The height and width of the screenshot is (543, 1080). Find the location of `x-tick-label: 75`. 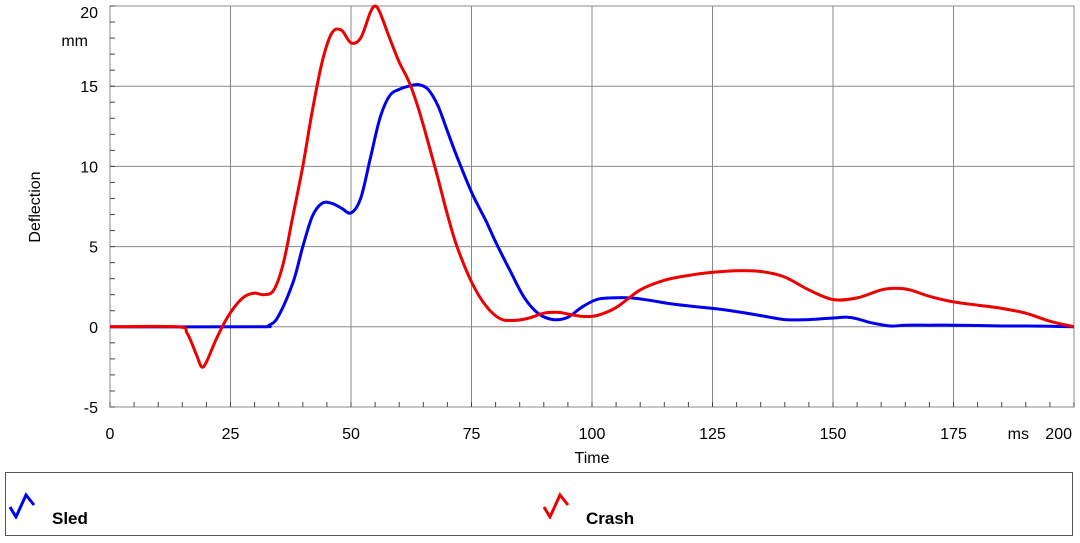

x-tick-label: 75 is located at coordinates (472, 434).